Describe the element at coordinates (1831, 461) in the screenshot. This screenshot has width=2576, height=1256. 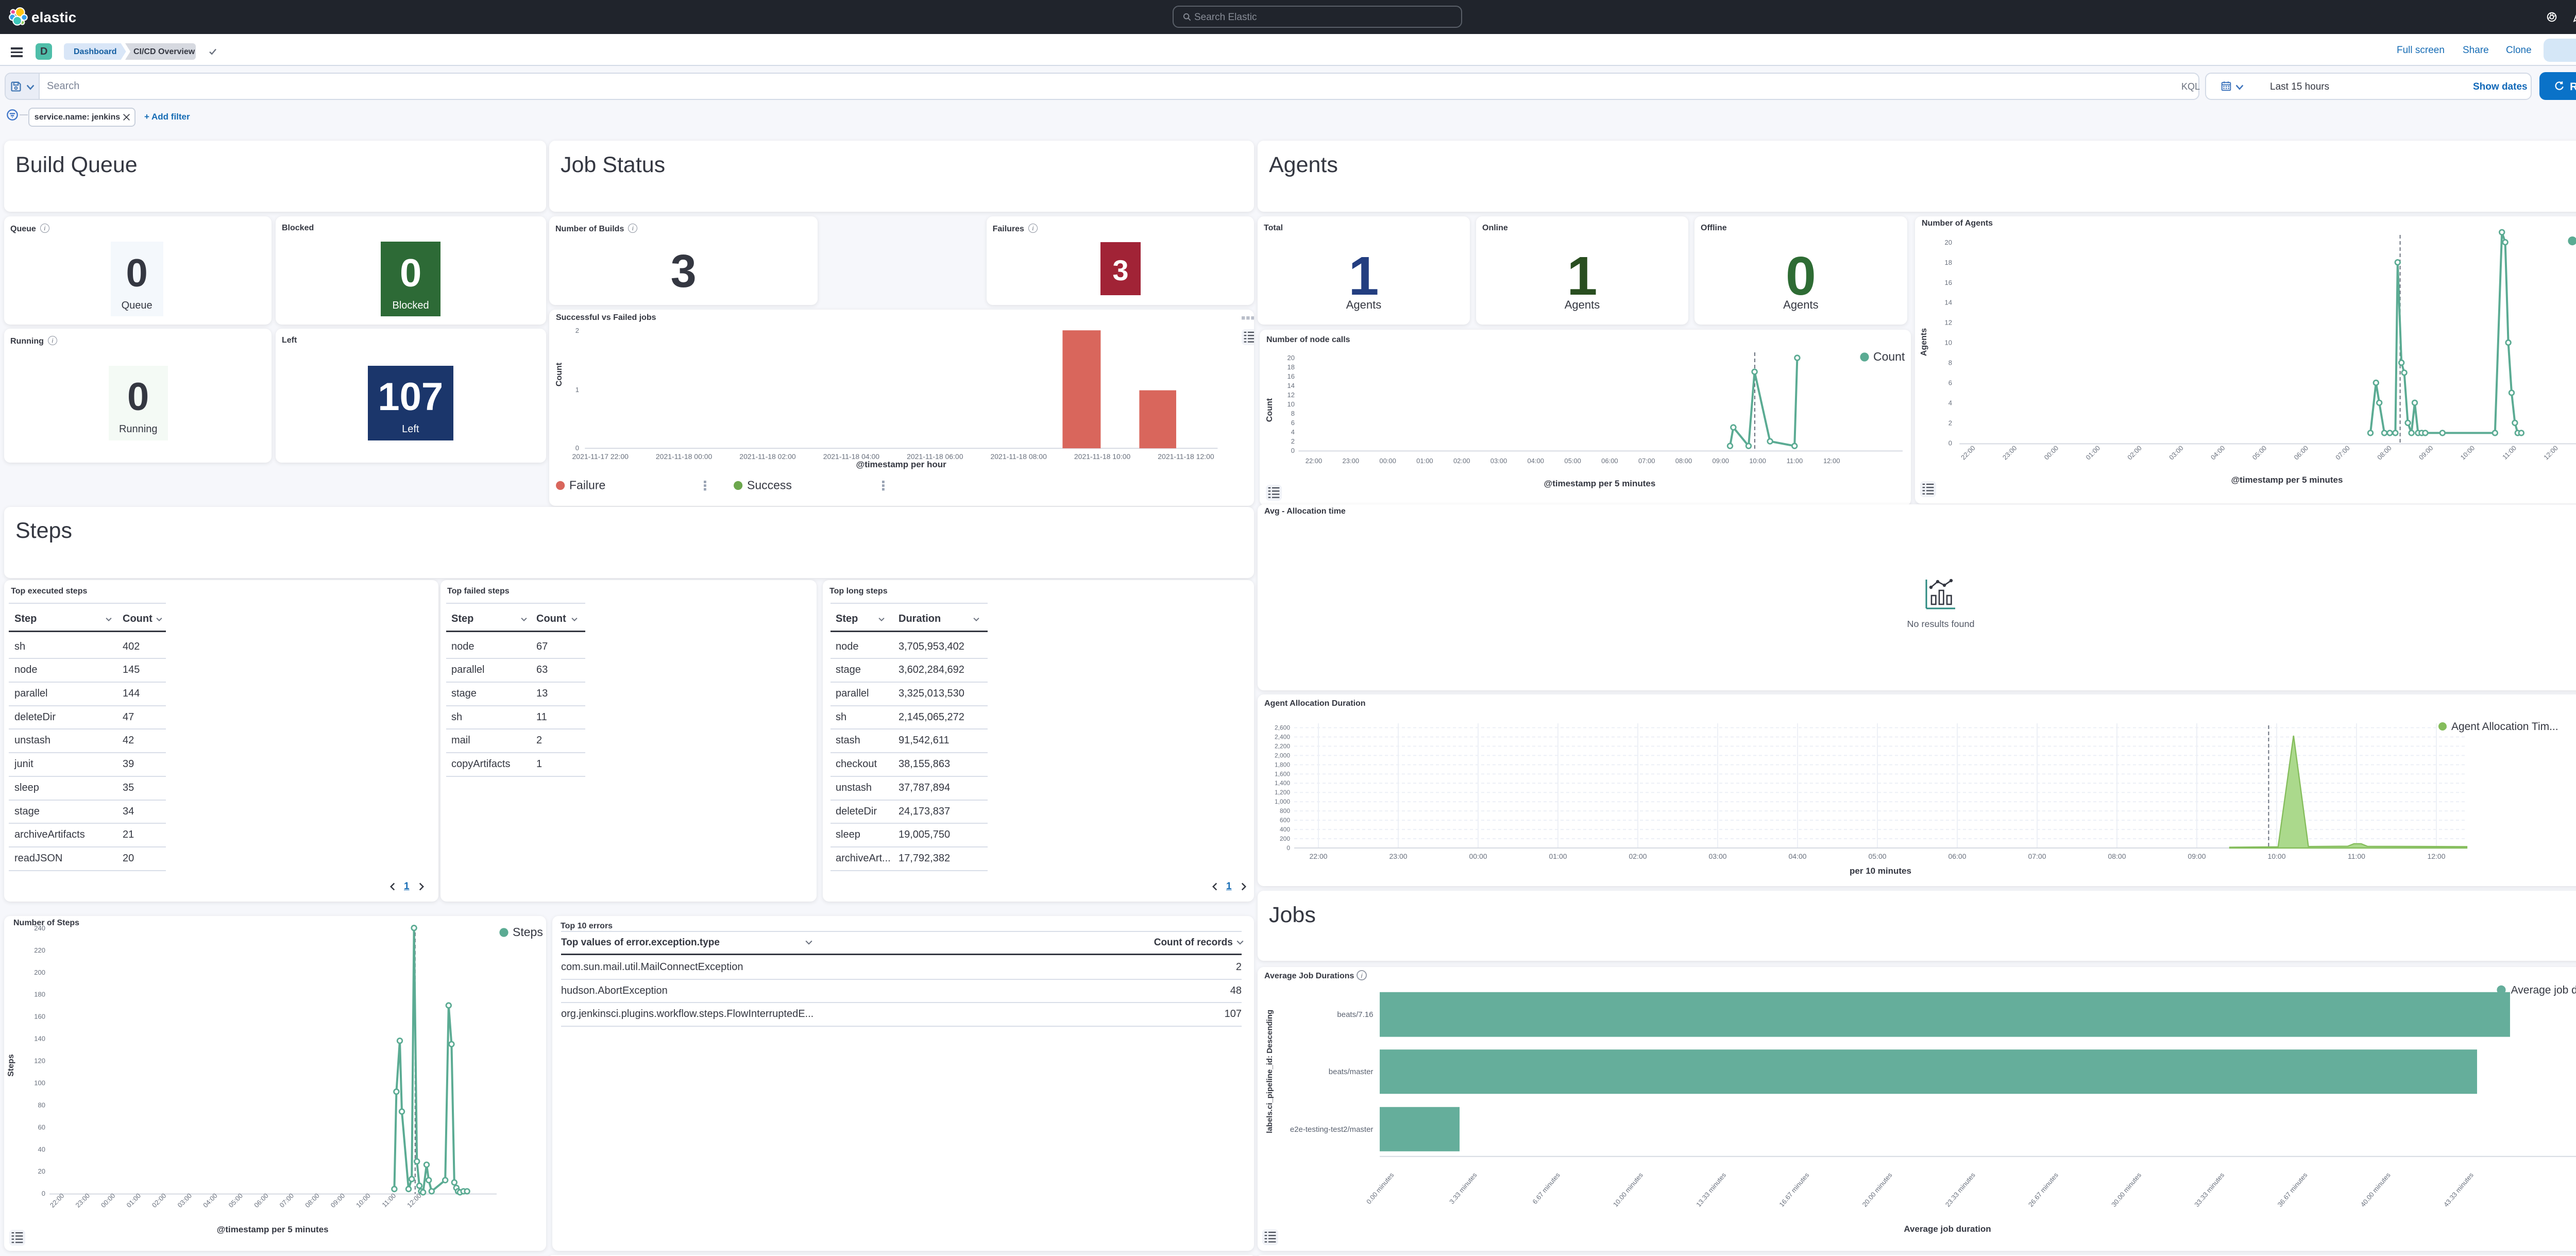
I see `svg-text: 12:00` at that location.